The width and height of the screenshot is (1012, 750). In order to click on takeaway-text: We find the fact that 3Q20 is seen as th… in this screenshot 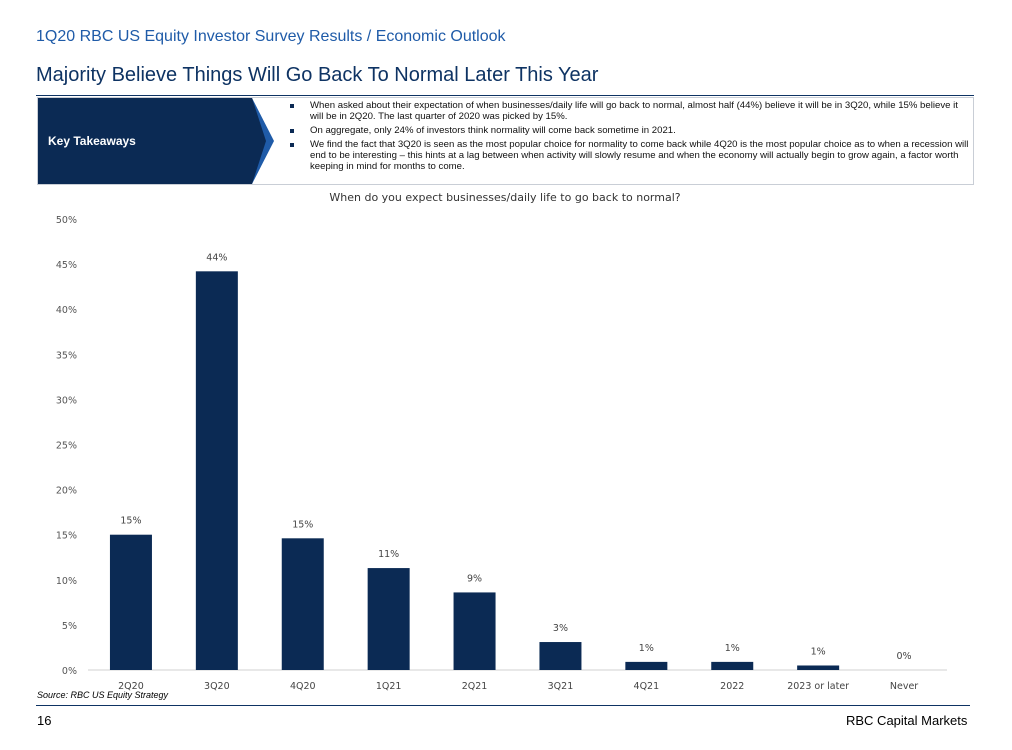, I will do `click(639, 155)`.